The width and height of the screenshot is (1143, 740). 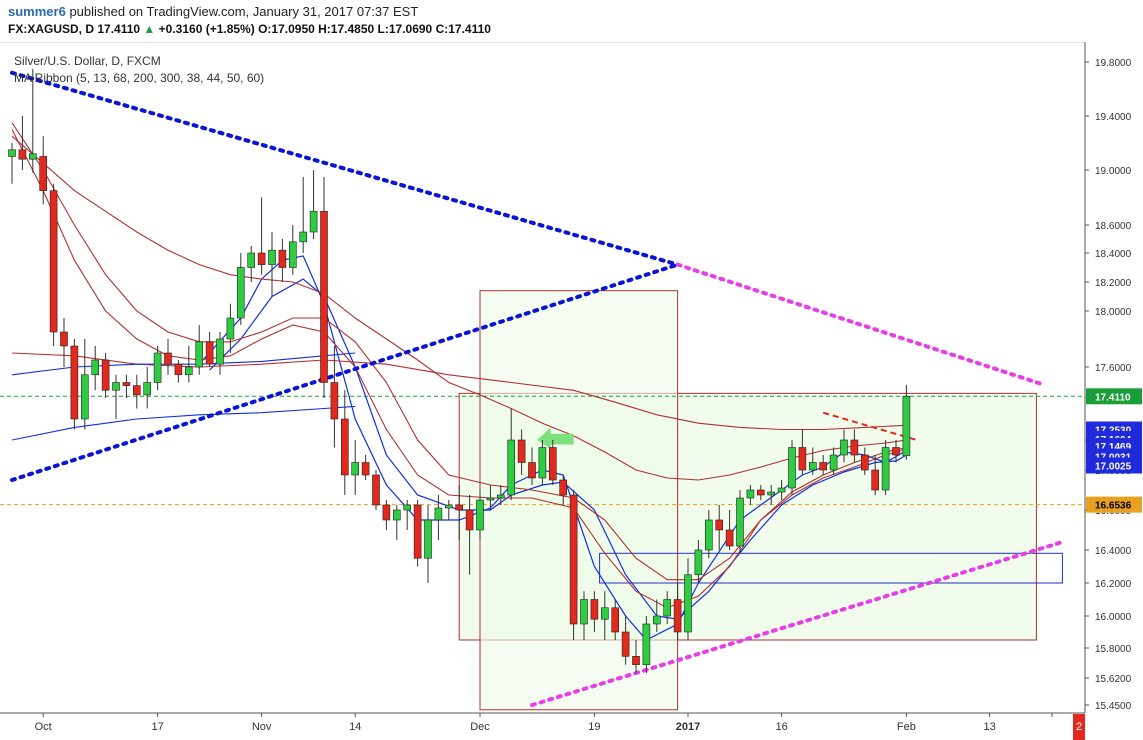 I want to click on red-dashed-trendline, so click(x=870, y=426).